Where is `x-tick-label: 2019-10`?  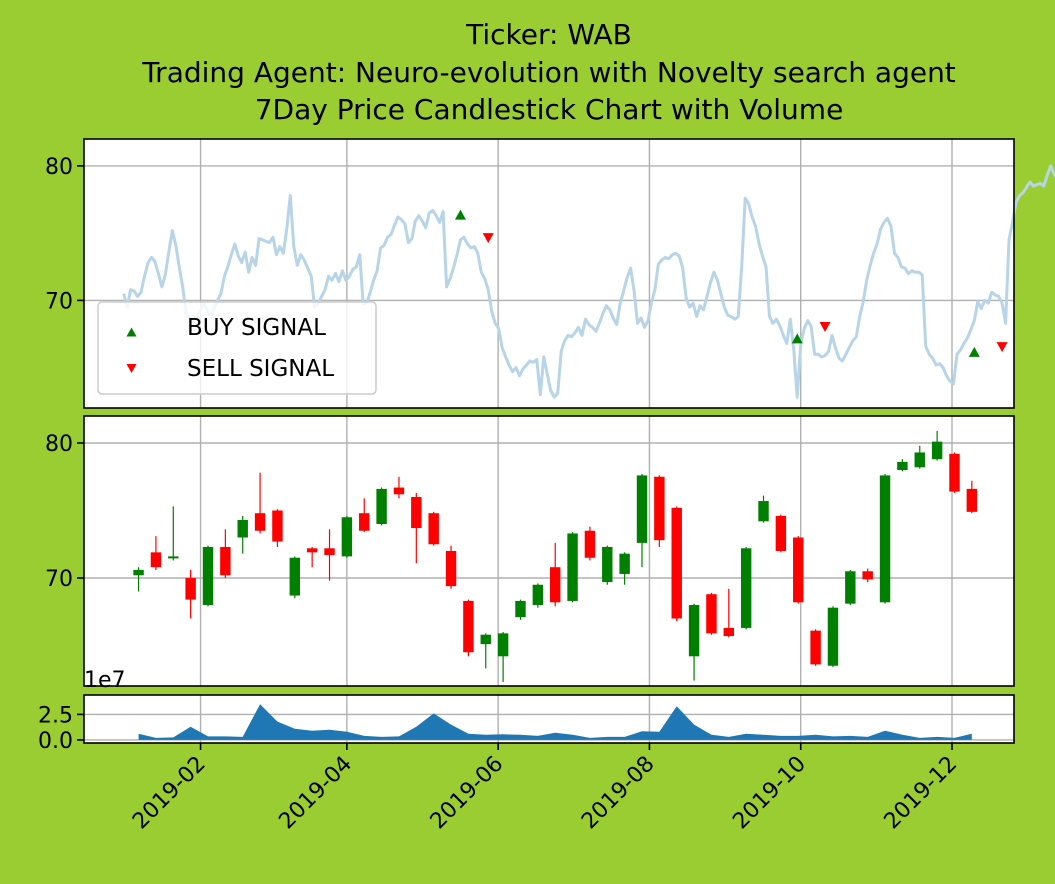
x-tick-label: 2019-10 is located at coordinates (769, 793).